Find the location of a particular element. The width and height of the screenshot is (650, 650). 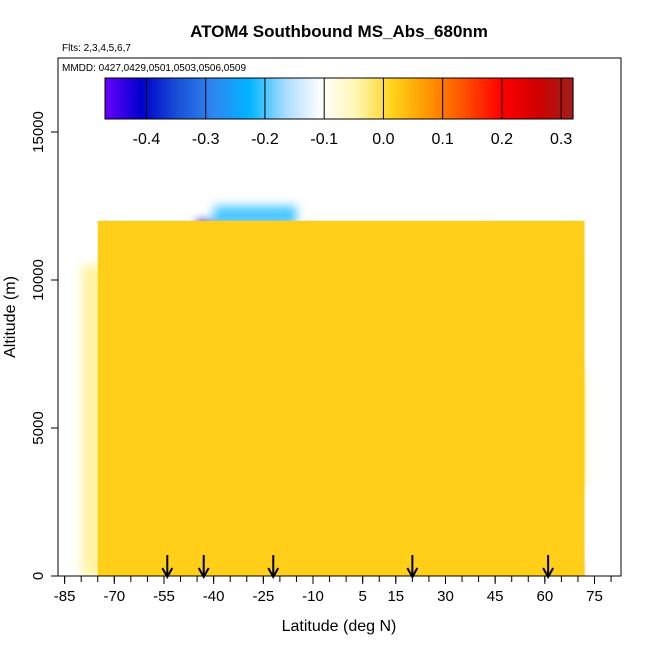

x-tick-label: 30 is located at coordinates (445, 596).